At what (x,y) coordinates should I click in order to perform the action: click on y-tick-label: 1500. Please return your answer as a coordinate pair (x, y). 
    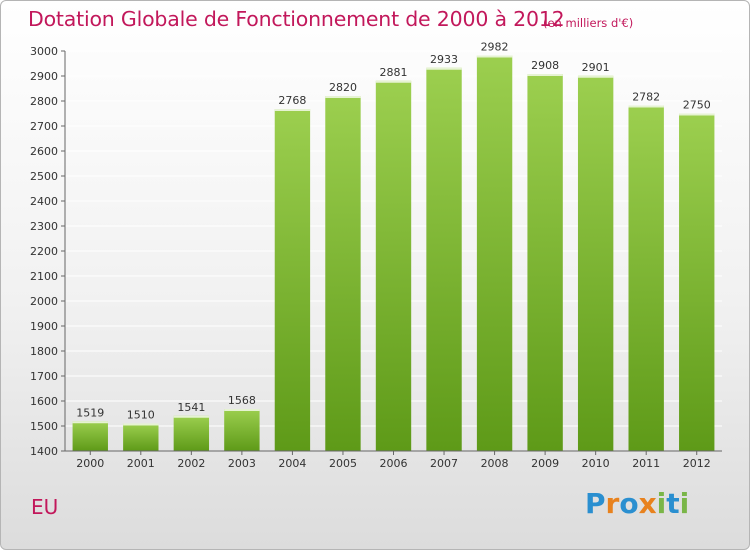
    Looking at the image, I should click on (44, 426).